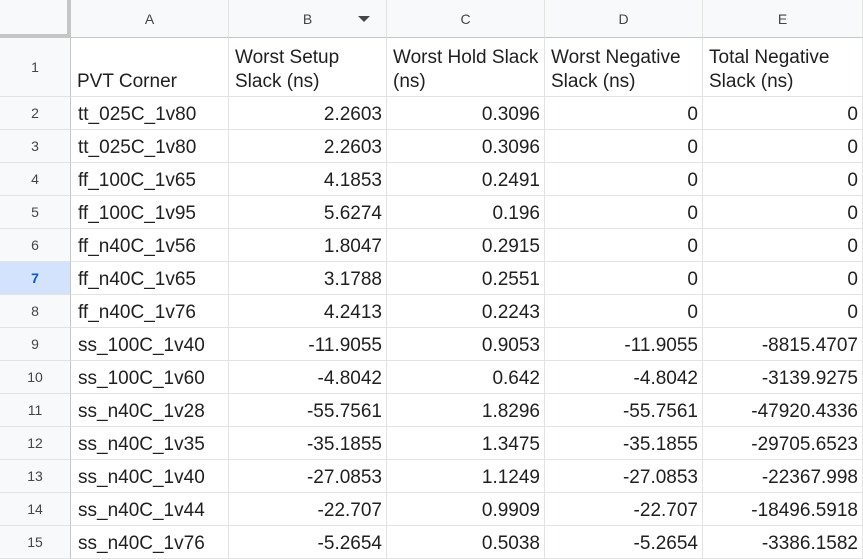  Describe the element at coordinates (308, 476) in the screenshot. I see `cell-b13: -27.0853` at that location.